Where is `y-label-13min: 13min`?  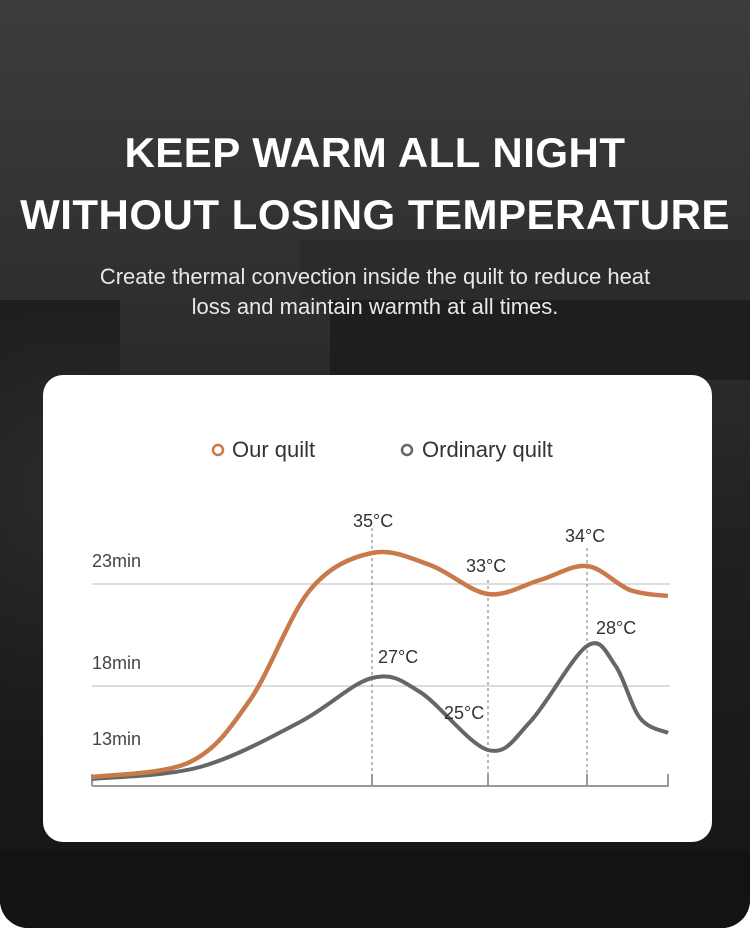
y-label-13min: 13min is located at coordinates (116, 739).